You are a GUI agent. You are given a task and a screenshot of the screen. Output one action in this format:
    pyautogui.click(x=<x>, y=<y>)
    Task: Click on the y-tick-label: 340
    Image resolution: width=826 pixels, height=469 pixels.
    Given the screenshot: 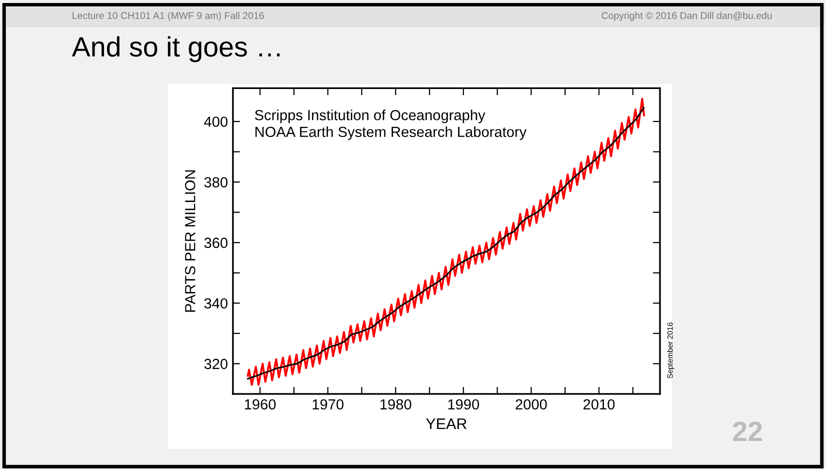 What is the action you would take?
    pyautogui.click(x=216, y=303)
    